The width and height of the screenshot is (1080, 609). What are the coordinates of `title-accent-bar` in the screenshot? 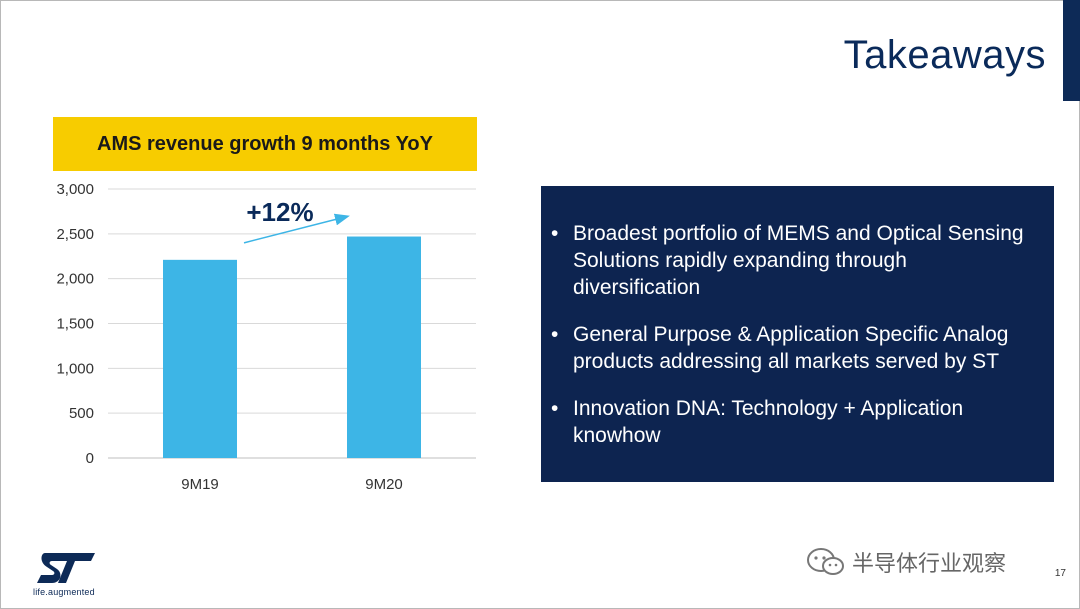 It's located at (1071, 50).